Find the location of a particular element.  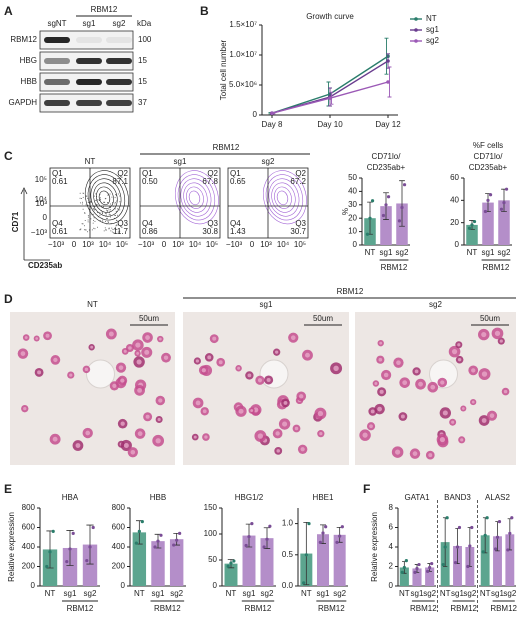

quadrant-name: Q1 is located at coordinates (57, 173).